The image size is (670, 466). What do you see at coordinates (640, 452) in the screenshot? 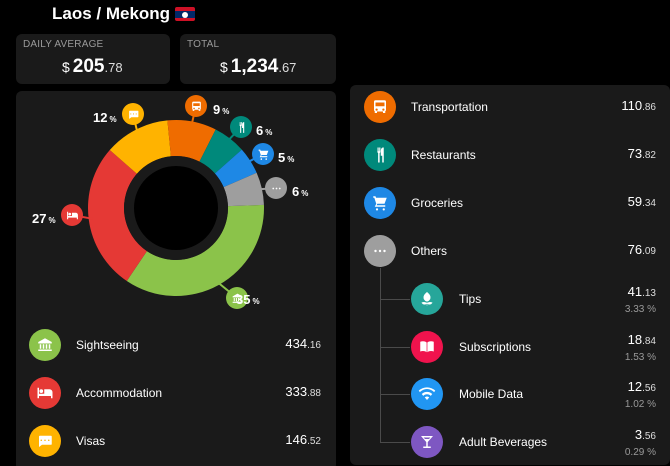
I see `category-share: 0.29 %` at bounding box center [640, 452].